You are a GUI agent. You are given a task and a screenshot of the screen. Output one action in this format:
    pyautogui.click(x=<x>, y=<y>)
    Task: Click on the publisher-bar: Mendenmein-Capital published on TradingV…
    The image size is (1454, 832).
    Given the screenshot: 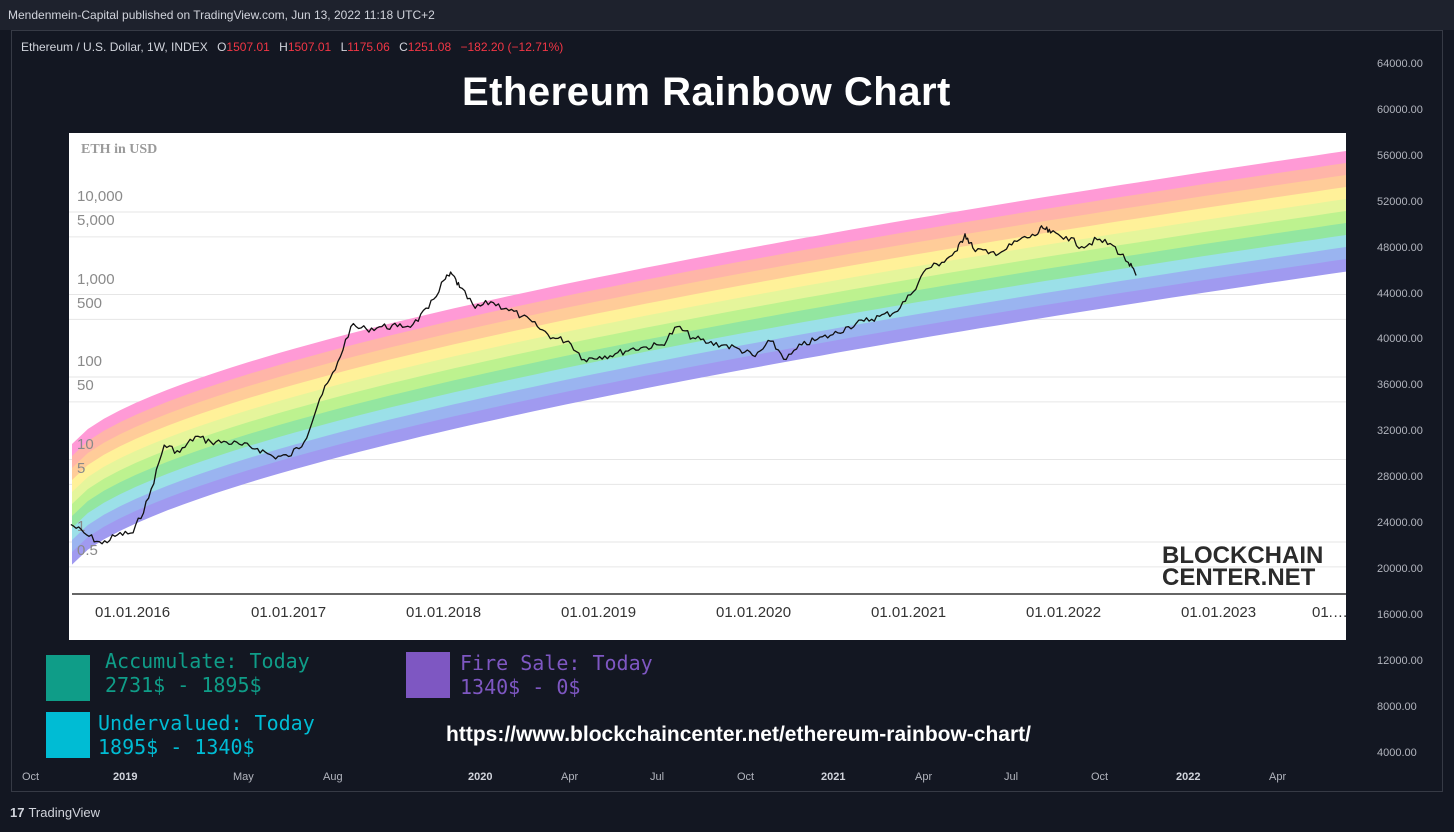 What is the action you would take?
    pyautogui.click(x=727, y=15)
    